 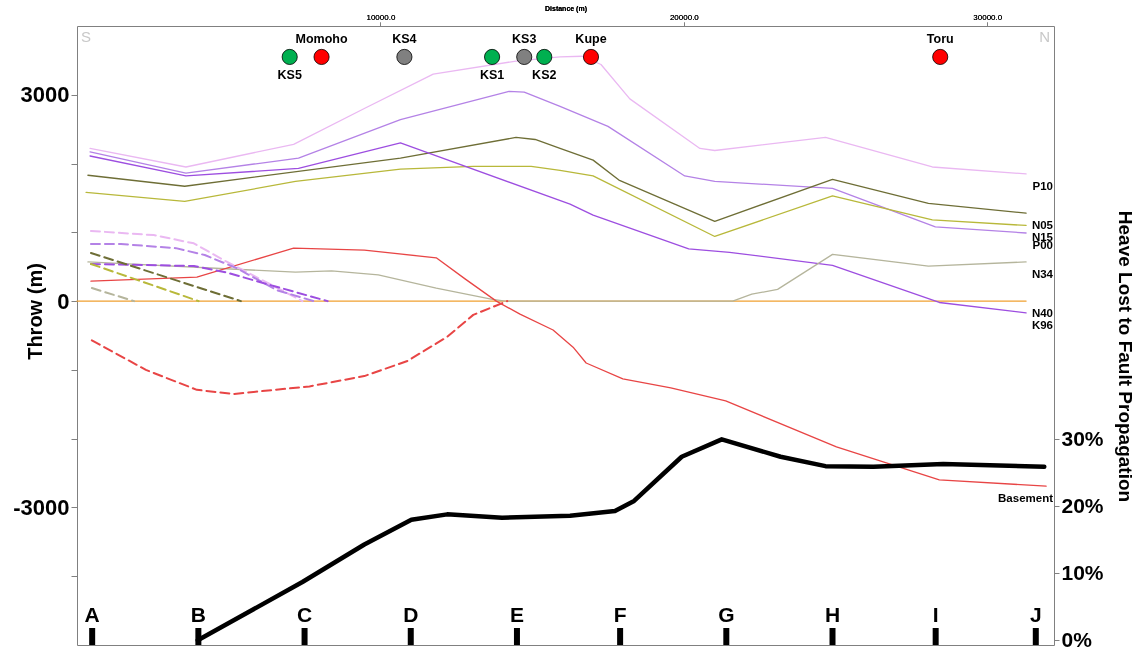 What do you see at coordinates (1042, 313) in the screenshot?
I see `series-label: N40` at bounding box center [1042, 313].